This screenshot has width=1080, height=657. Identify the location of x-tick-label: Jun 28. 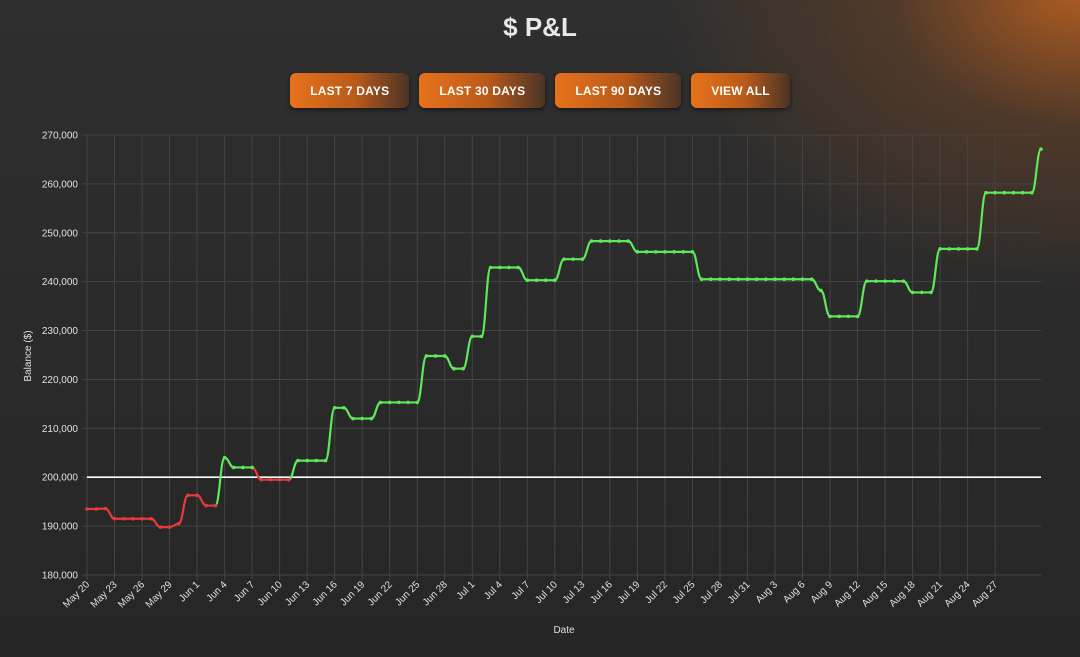
(435, 593).